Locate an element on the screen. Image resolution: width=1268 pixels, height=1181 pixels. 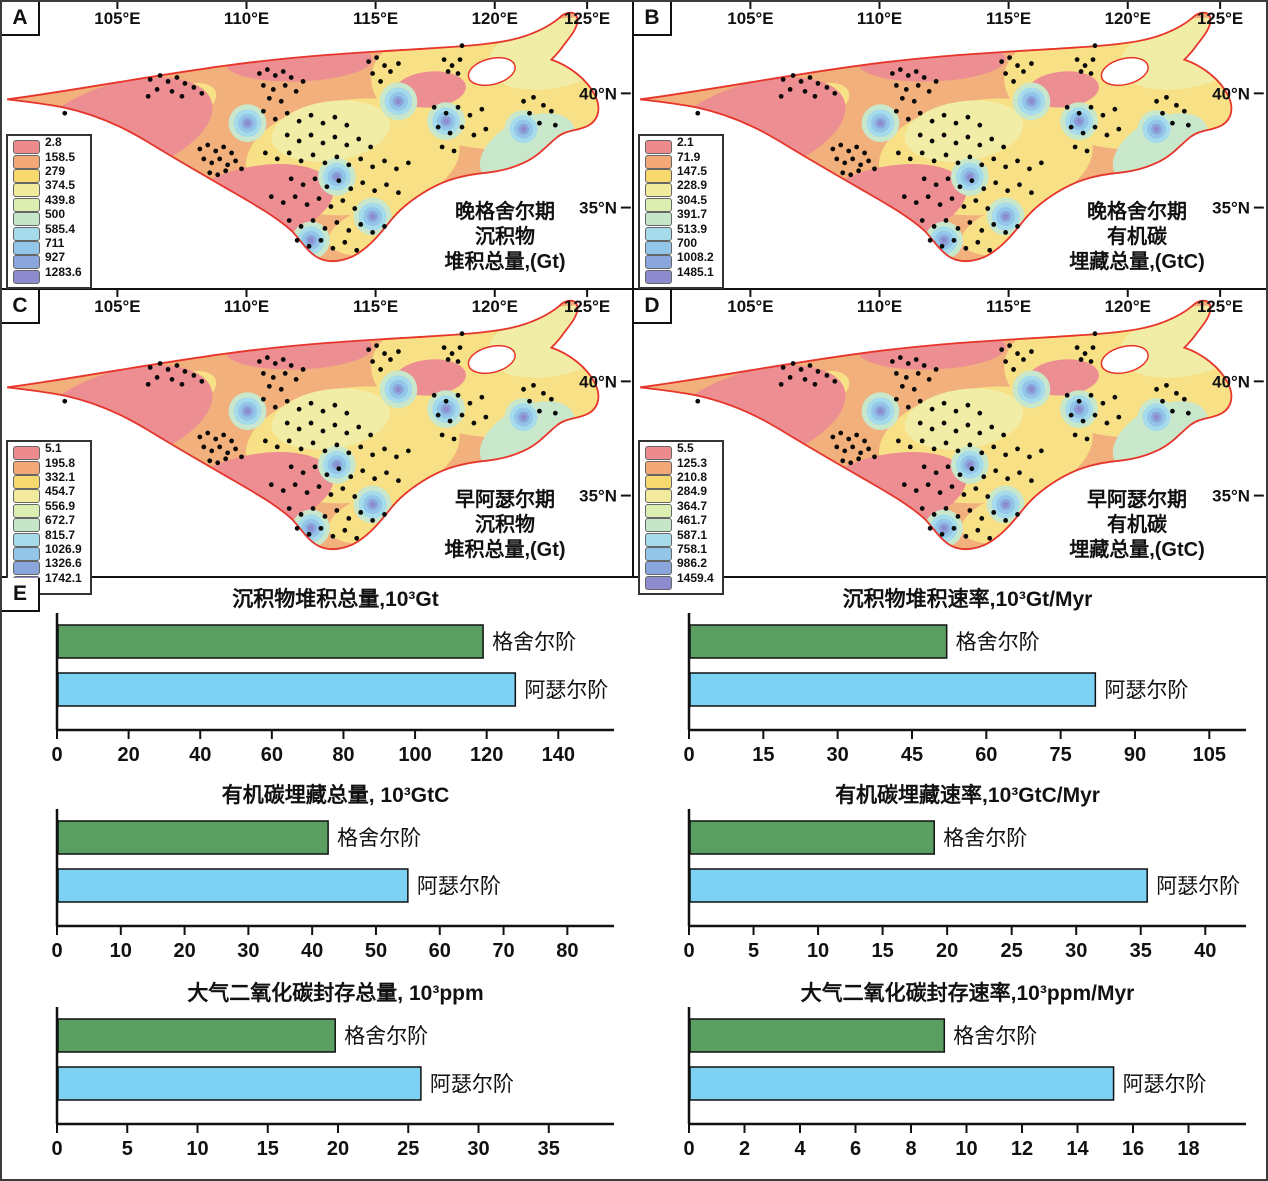
legend-row: 304.5 is located at coordinates (682, 202).